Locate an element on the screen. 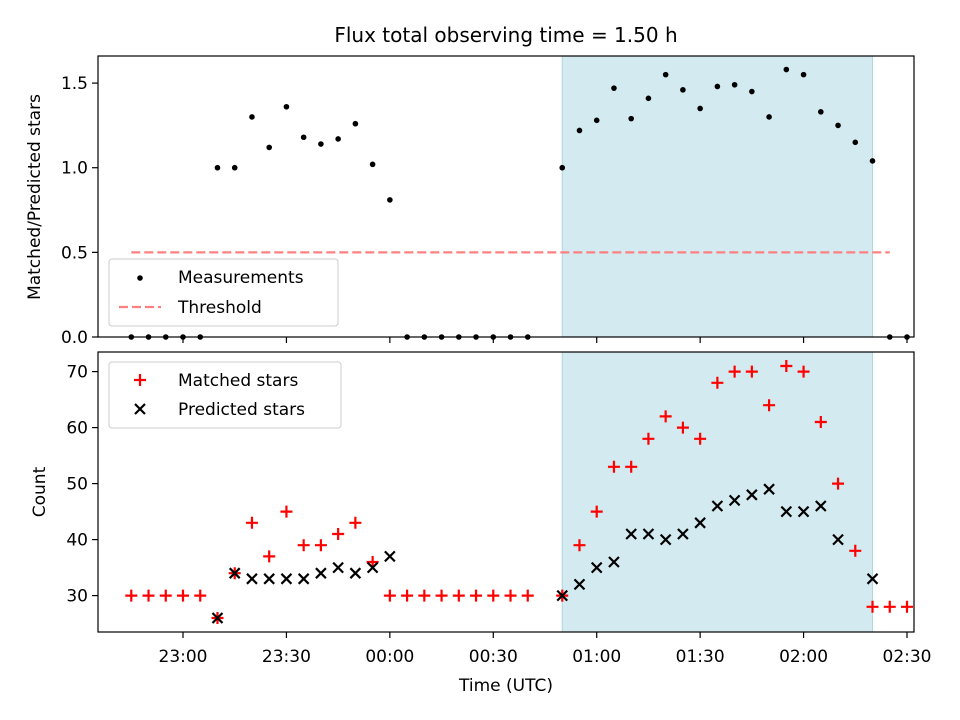 The image size is (960, 720). y-tick-label: 50 is located at coordinates (77, 485).